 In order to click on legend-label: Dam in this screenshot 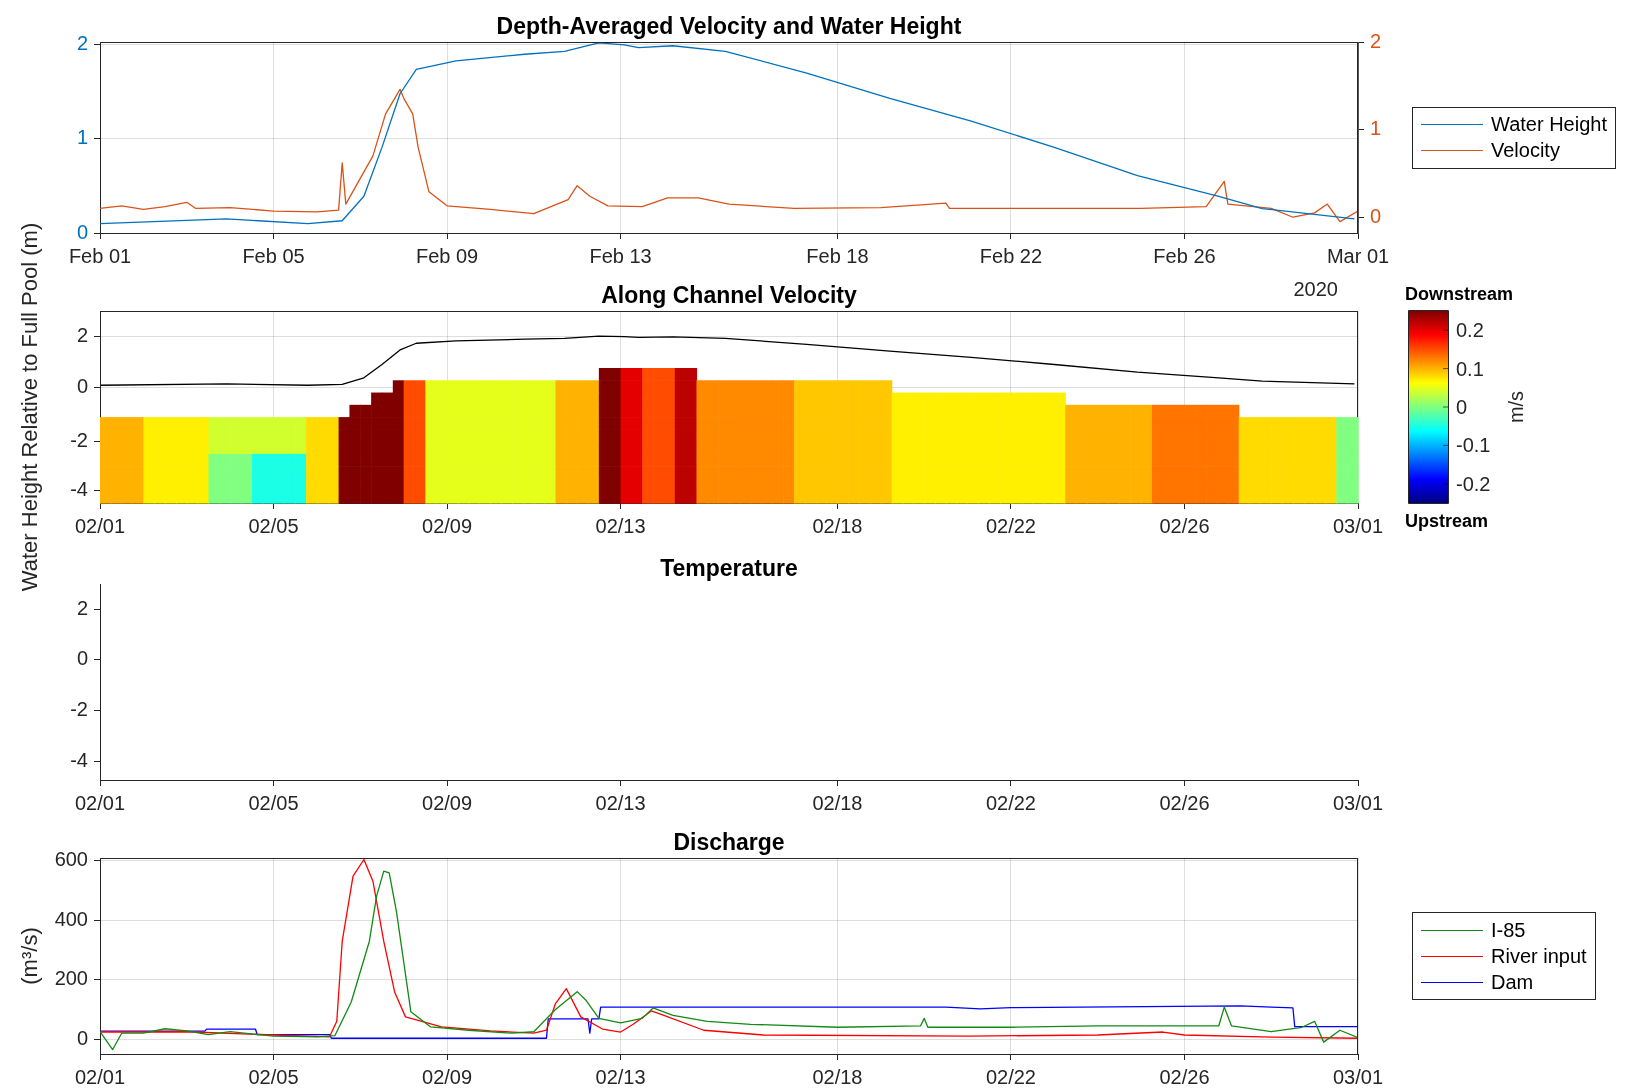, I will do `click(1512, 982)`.